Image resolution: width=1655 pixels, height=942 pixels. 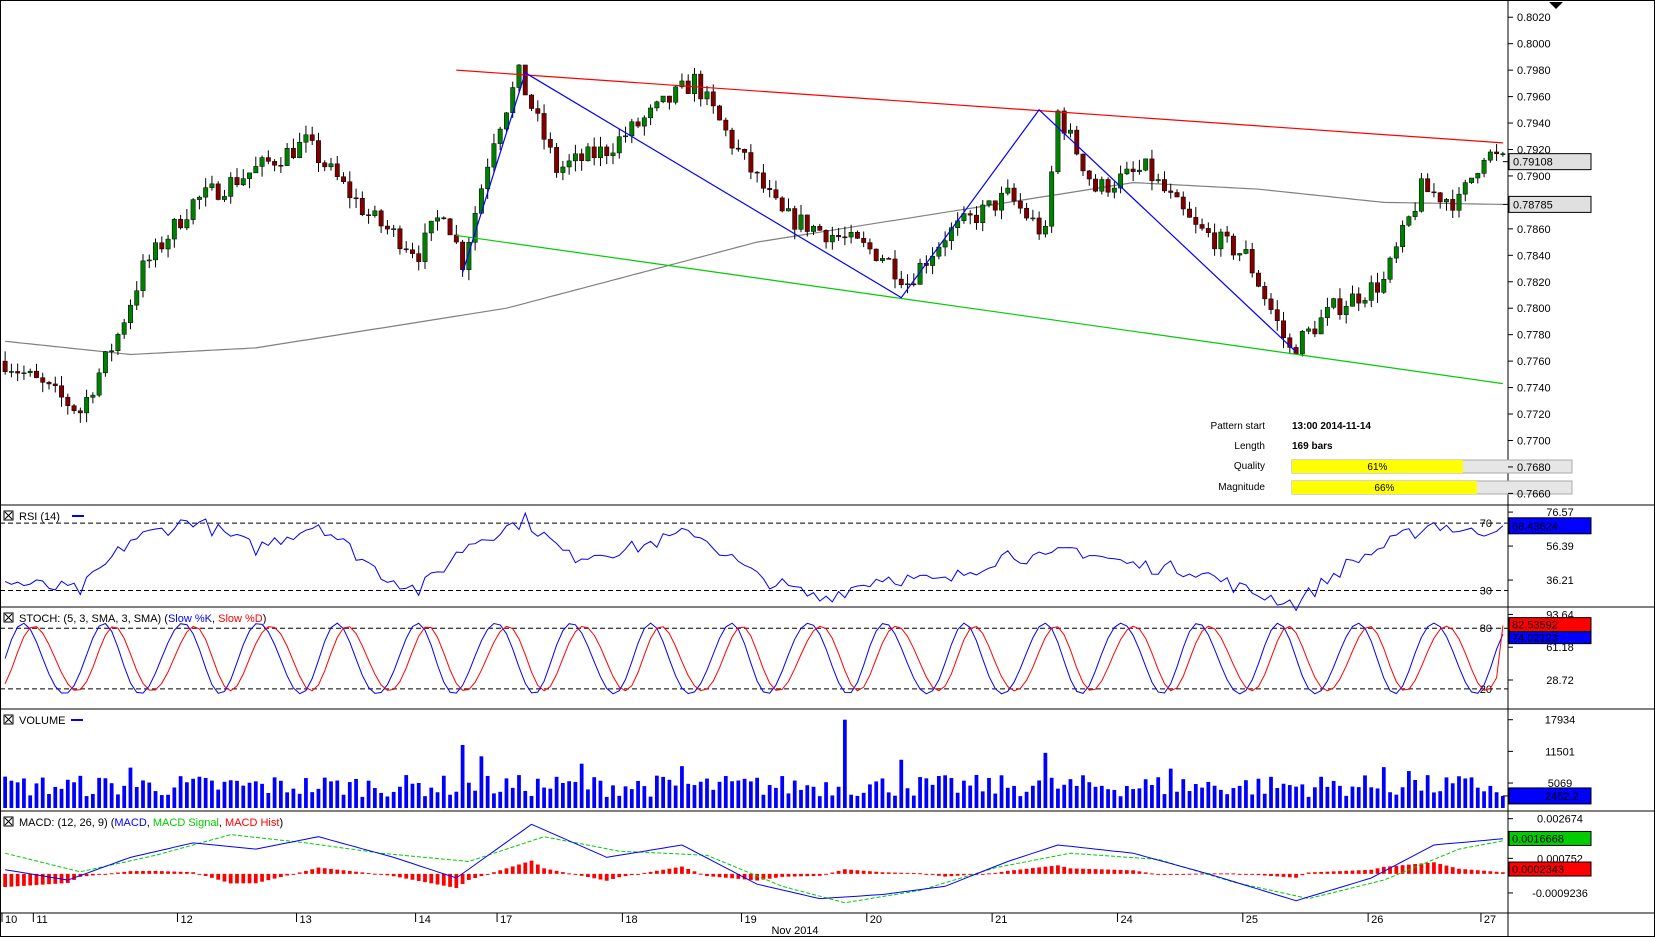 I want to click on chevron-down-icon, so click(x=1556, y=5).